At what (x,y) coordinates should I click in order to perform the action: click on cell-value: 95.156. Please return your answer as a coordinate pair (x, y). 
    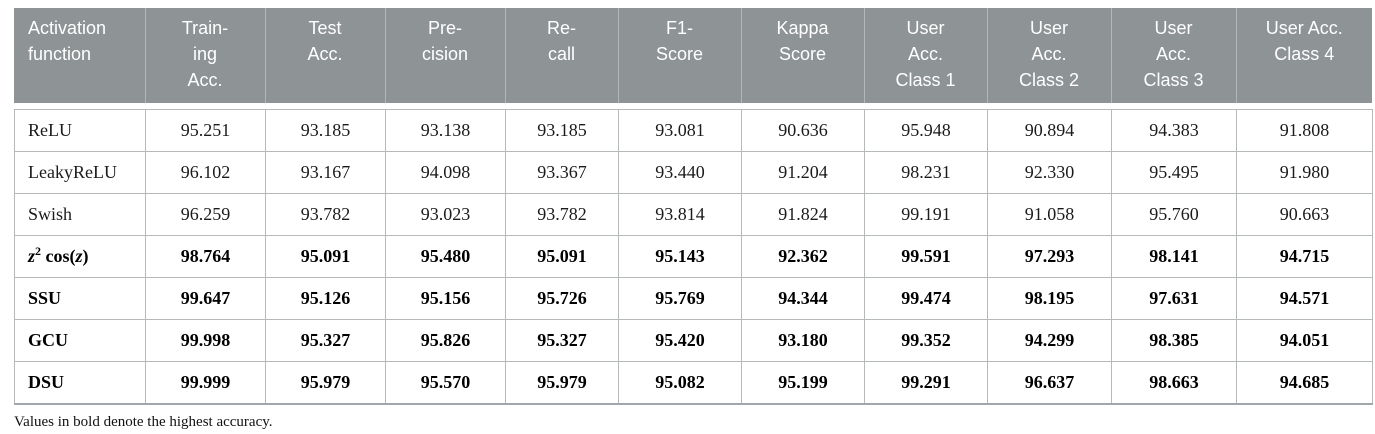
    Looking at the image, I should click on (445, 298).